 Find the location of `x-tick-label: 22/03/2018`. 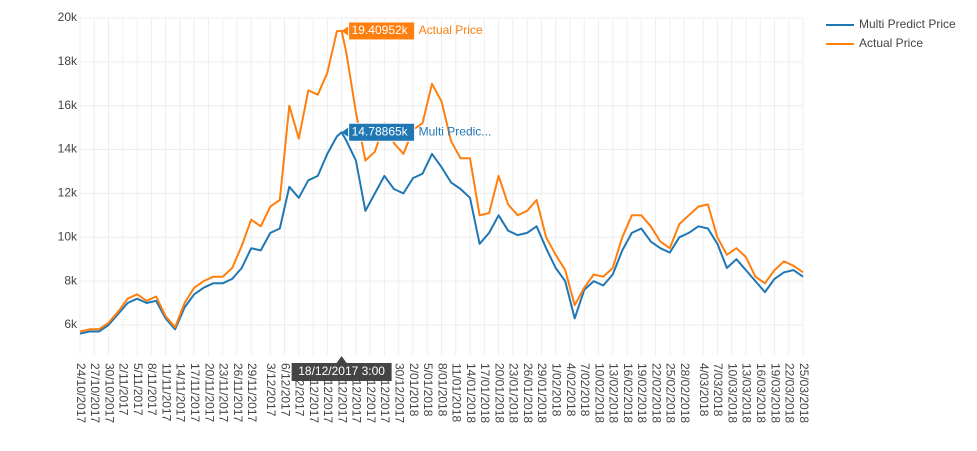

x-tick-label: 22/03/2018 is located at coordinates (790, 393).